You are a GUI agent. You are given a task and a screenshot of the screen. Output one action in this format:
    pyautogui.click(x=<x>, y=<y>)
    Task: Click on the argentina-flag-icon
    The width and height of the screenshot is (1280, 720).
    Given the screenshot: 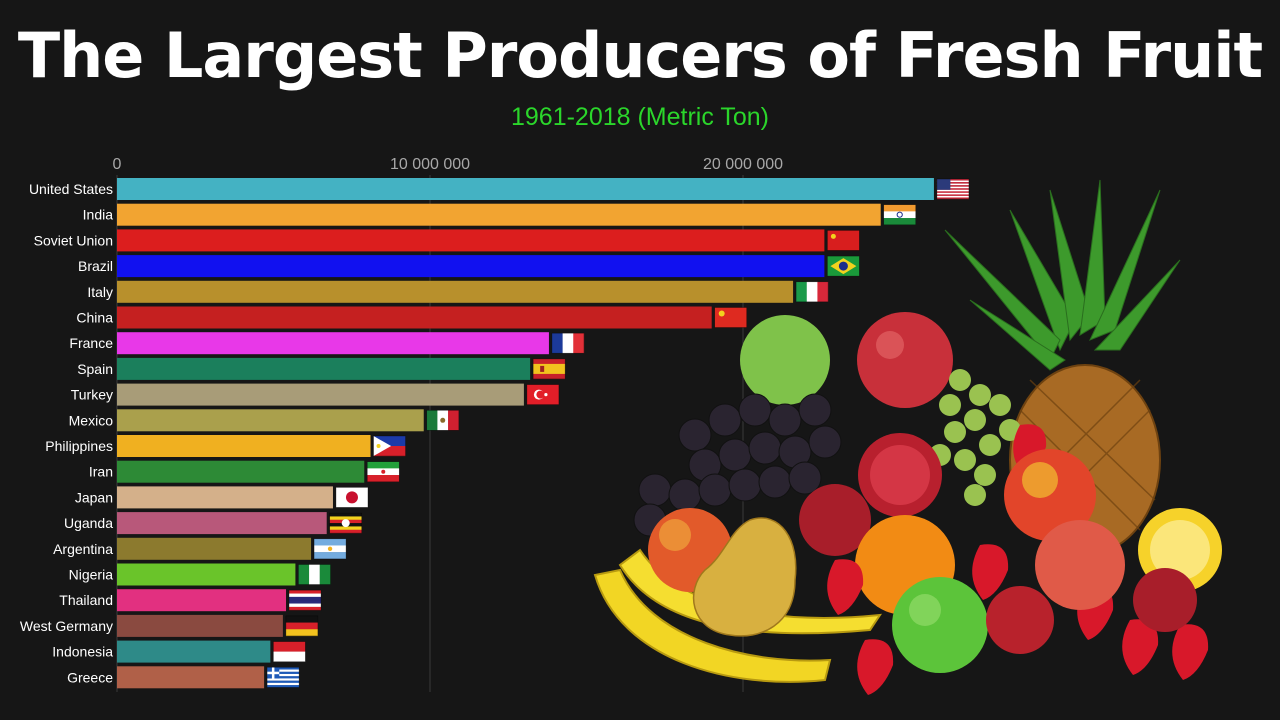 What is the action you would take?
    pyautogui.click(x=330, y=549)
    